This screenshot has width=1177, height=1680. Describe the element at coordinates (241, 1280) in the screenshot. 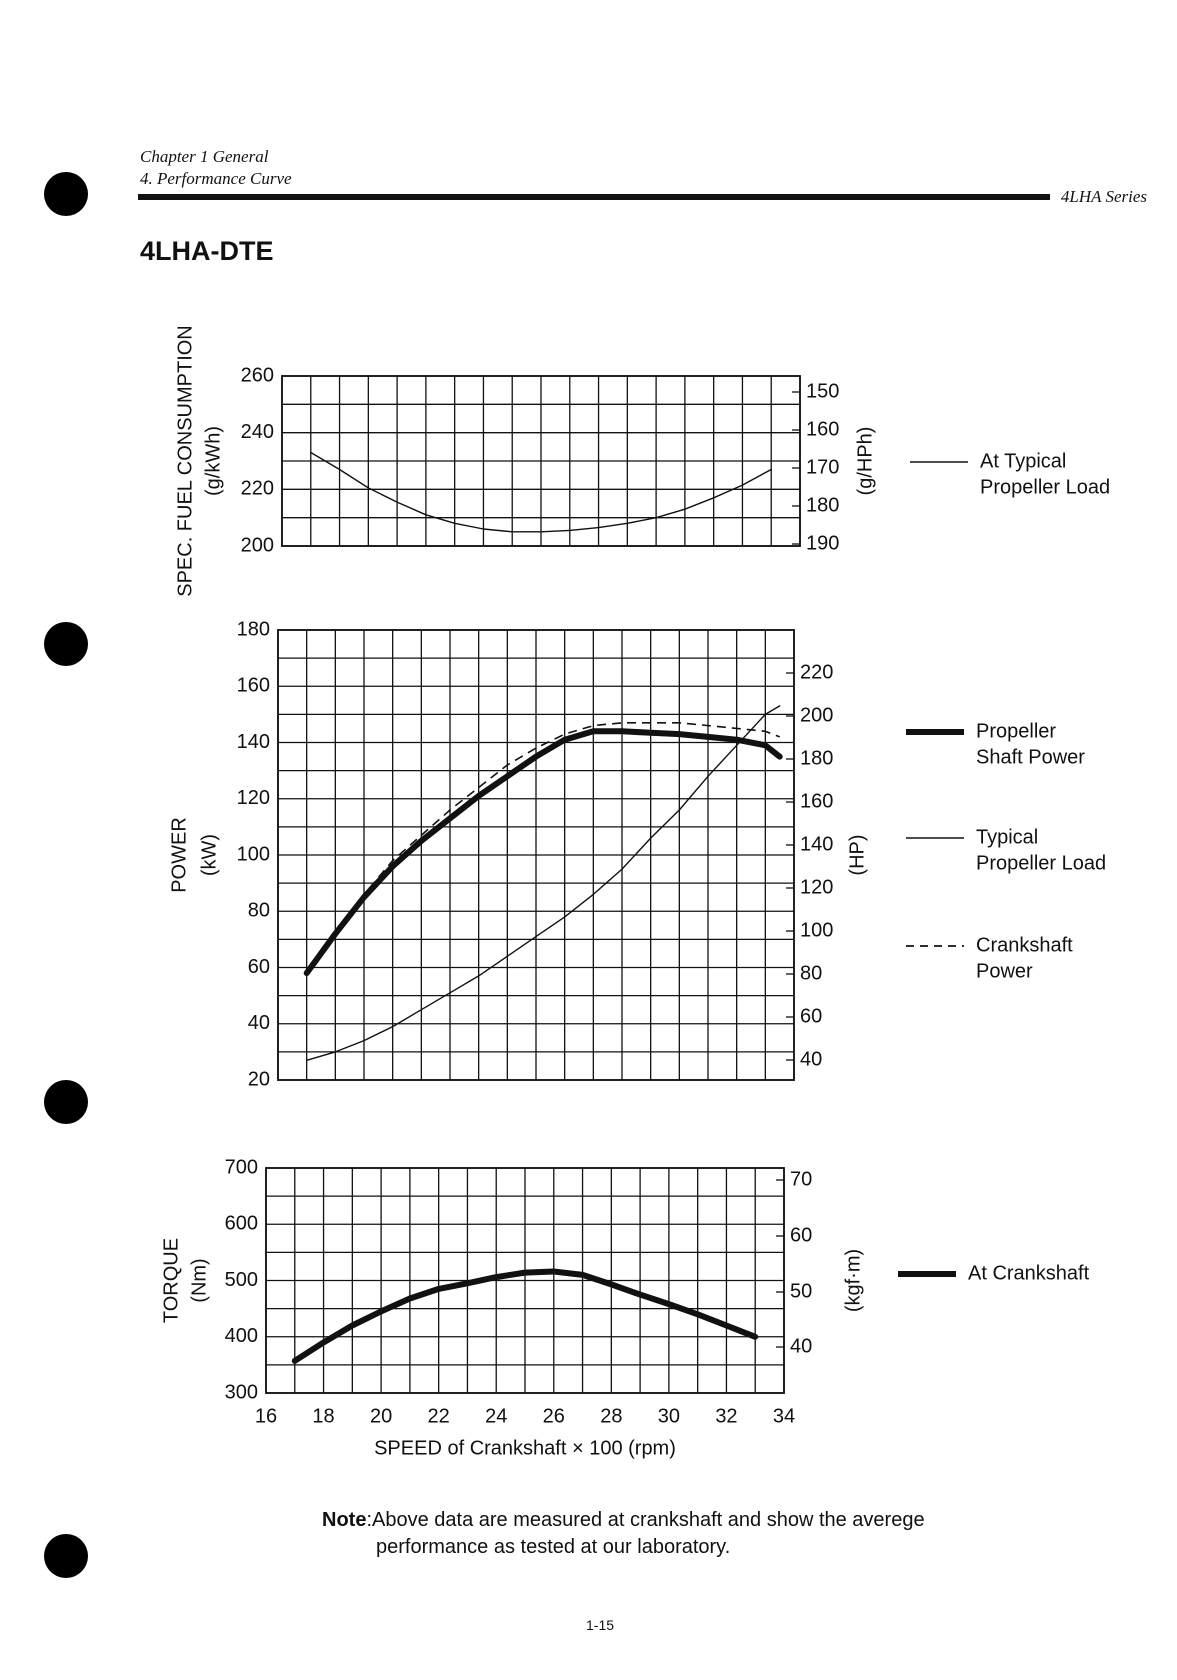

I see `y-tick-label: 500` at that location.